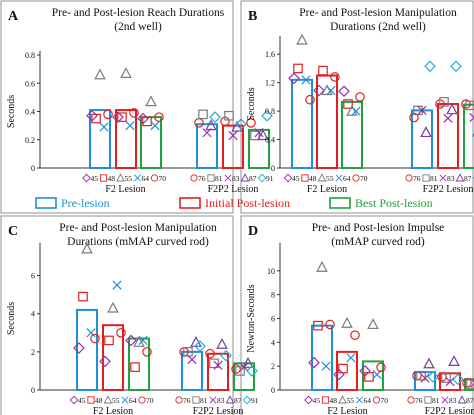 This screenshot has height=415, width=474. What do you see at coordinates (378, 228) in the screenshot?
I see `chart-title: Pre- and Post-lesion Impulse` at bounding box center [378, 228].